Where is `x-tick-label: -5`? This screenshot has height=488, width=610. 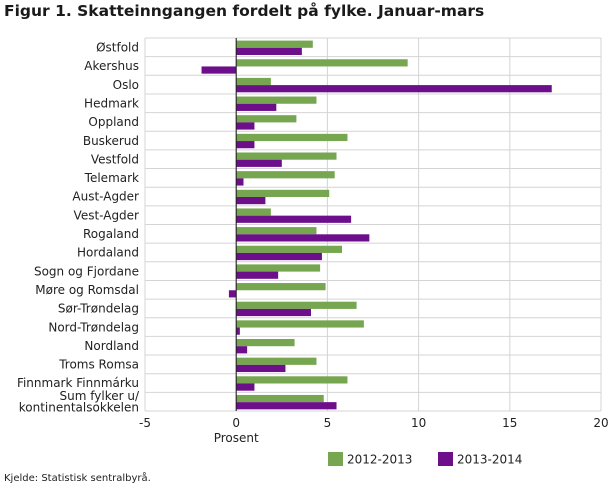
x-tick-label: -5 is located at coordinates (145, 423).